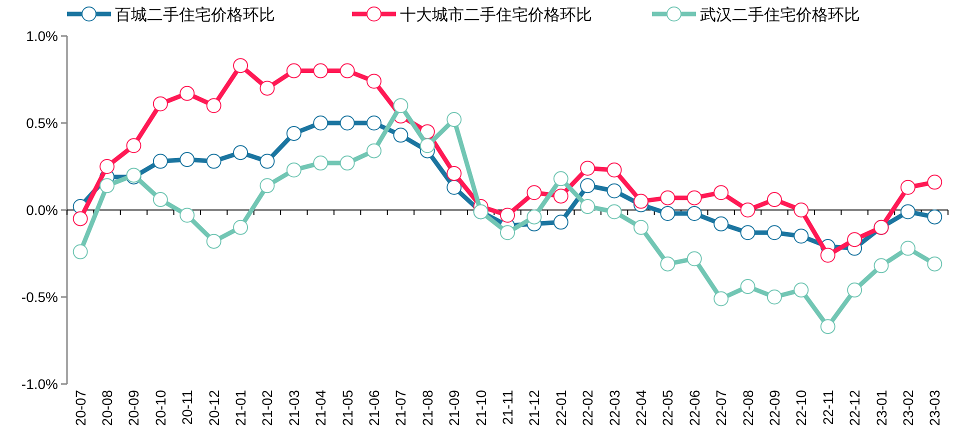 This screenshot has width=955, height=436. I want to click on y-tick-label: 1.0%, so click(42, 36).